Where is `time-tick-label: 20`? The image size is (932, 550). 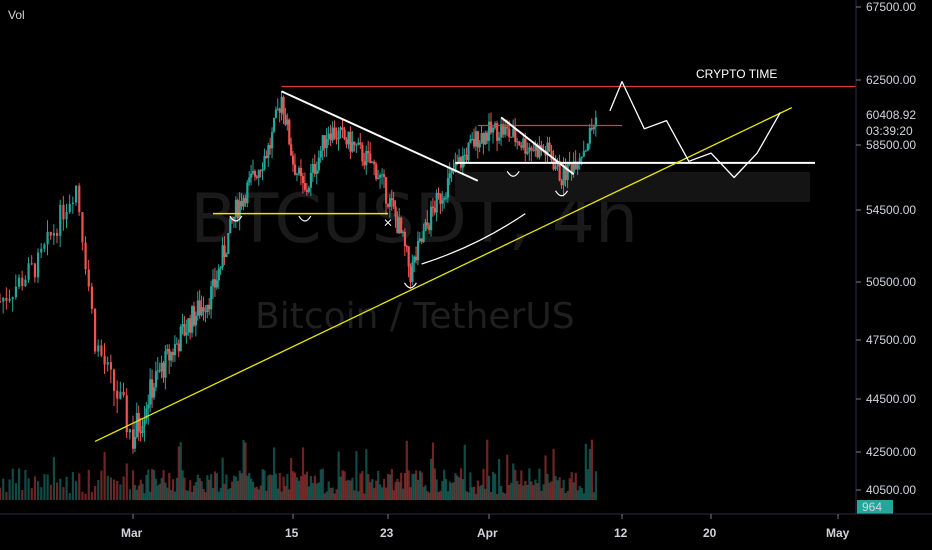 time-tick-label: 20 is located at coordinates (710, 533).